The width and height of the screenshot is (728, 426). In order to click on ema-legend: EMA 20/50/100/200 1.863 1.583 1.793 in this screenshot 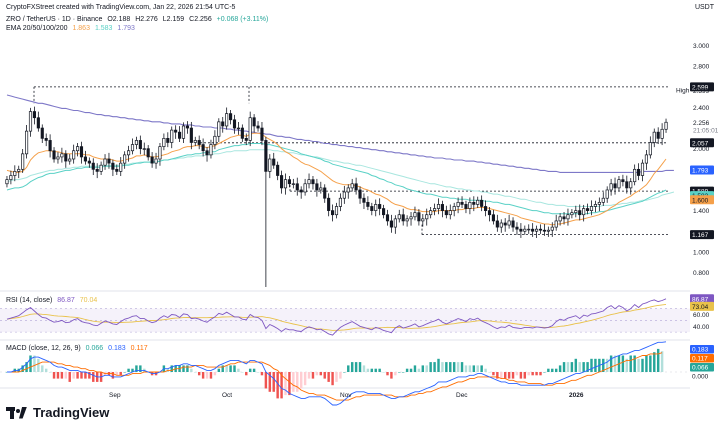, I will do `click(72, 28)`.